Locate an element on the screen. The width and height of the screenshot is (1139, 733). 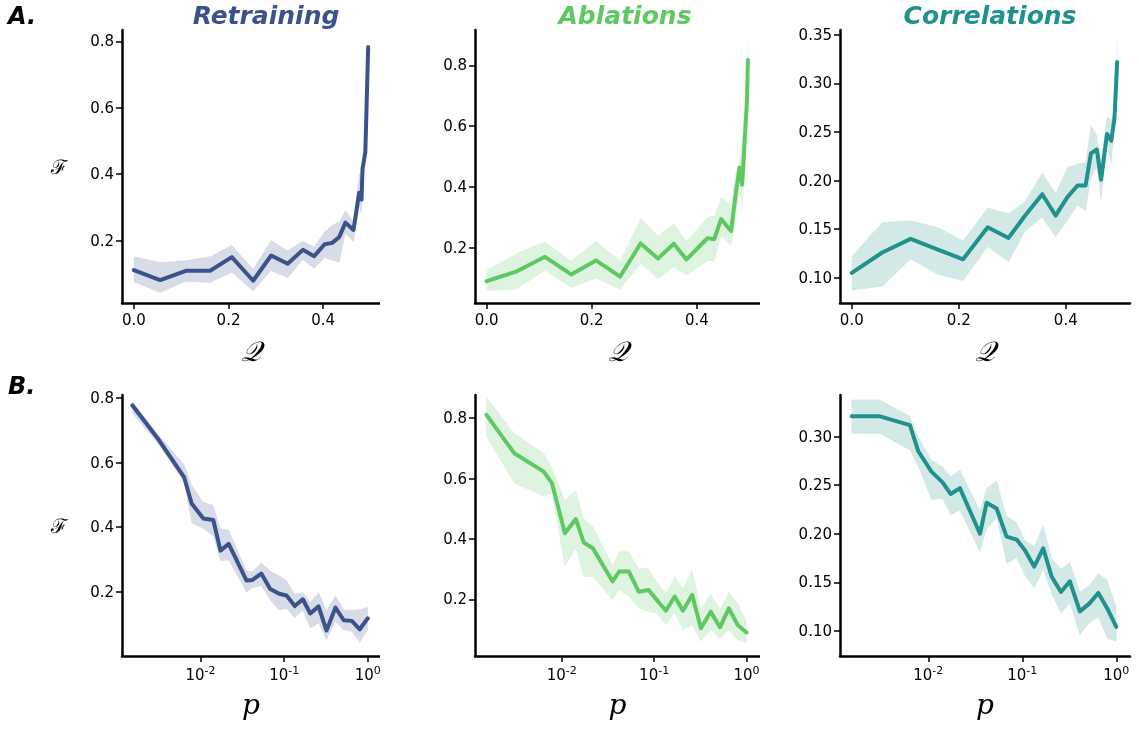
chart-title: Correlations is located at coordinates (990, 15).